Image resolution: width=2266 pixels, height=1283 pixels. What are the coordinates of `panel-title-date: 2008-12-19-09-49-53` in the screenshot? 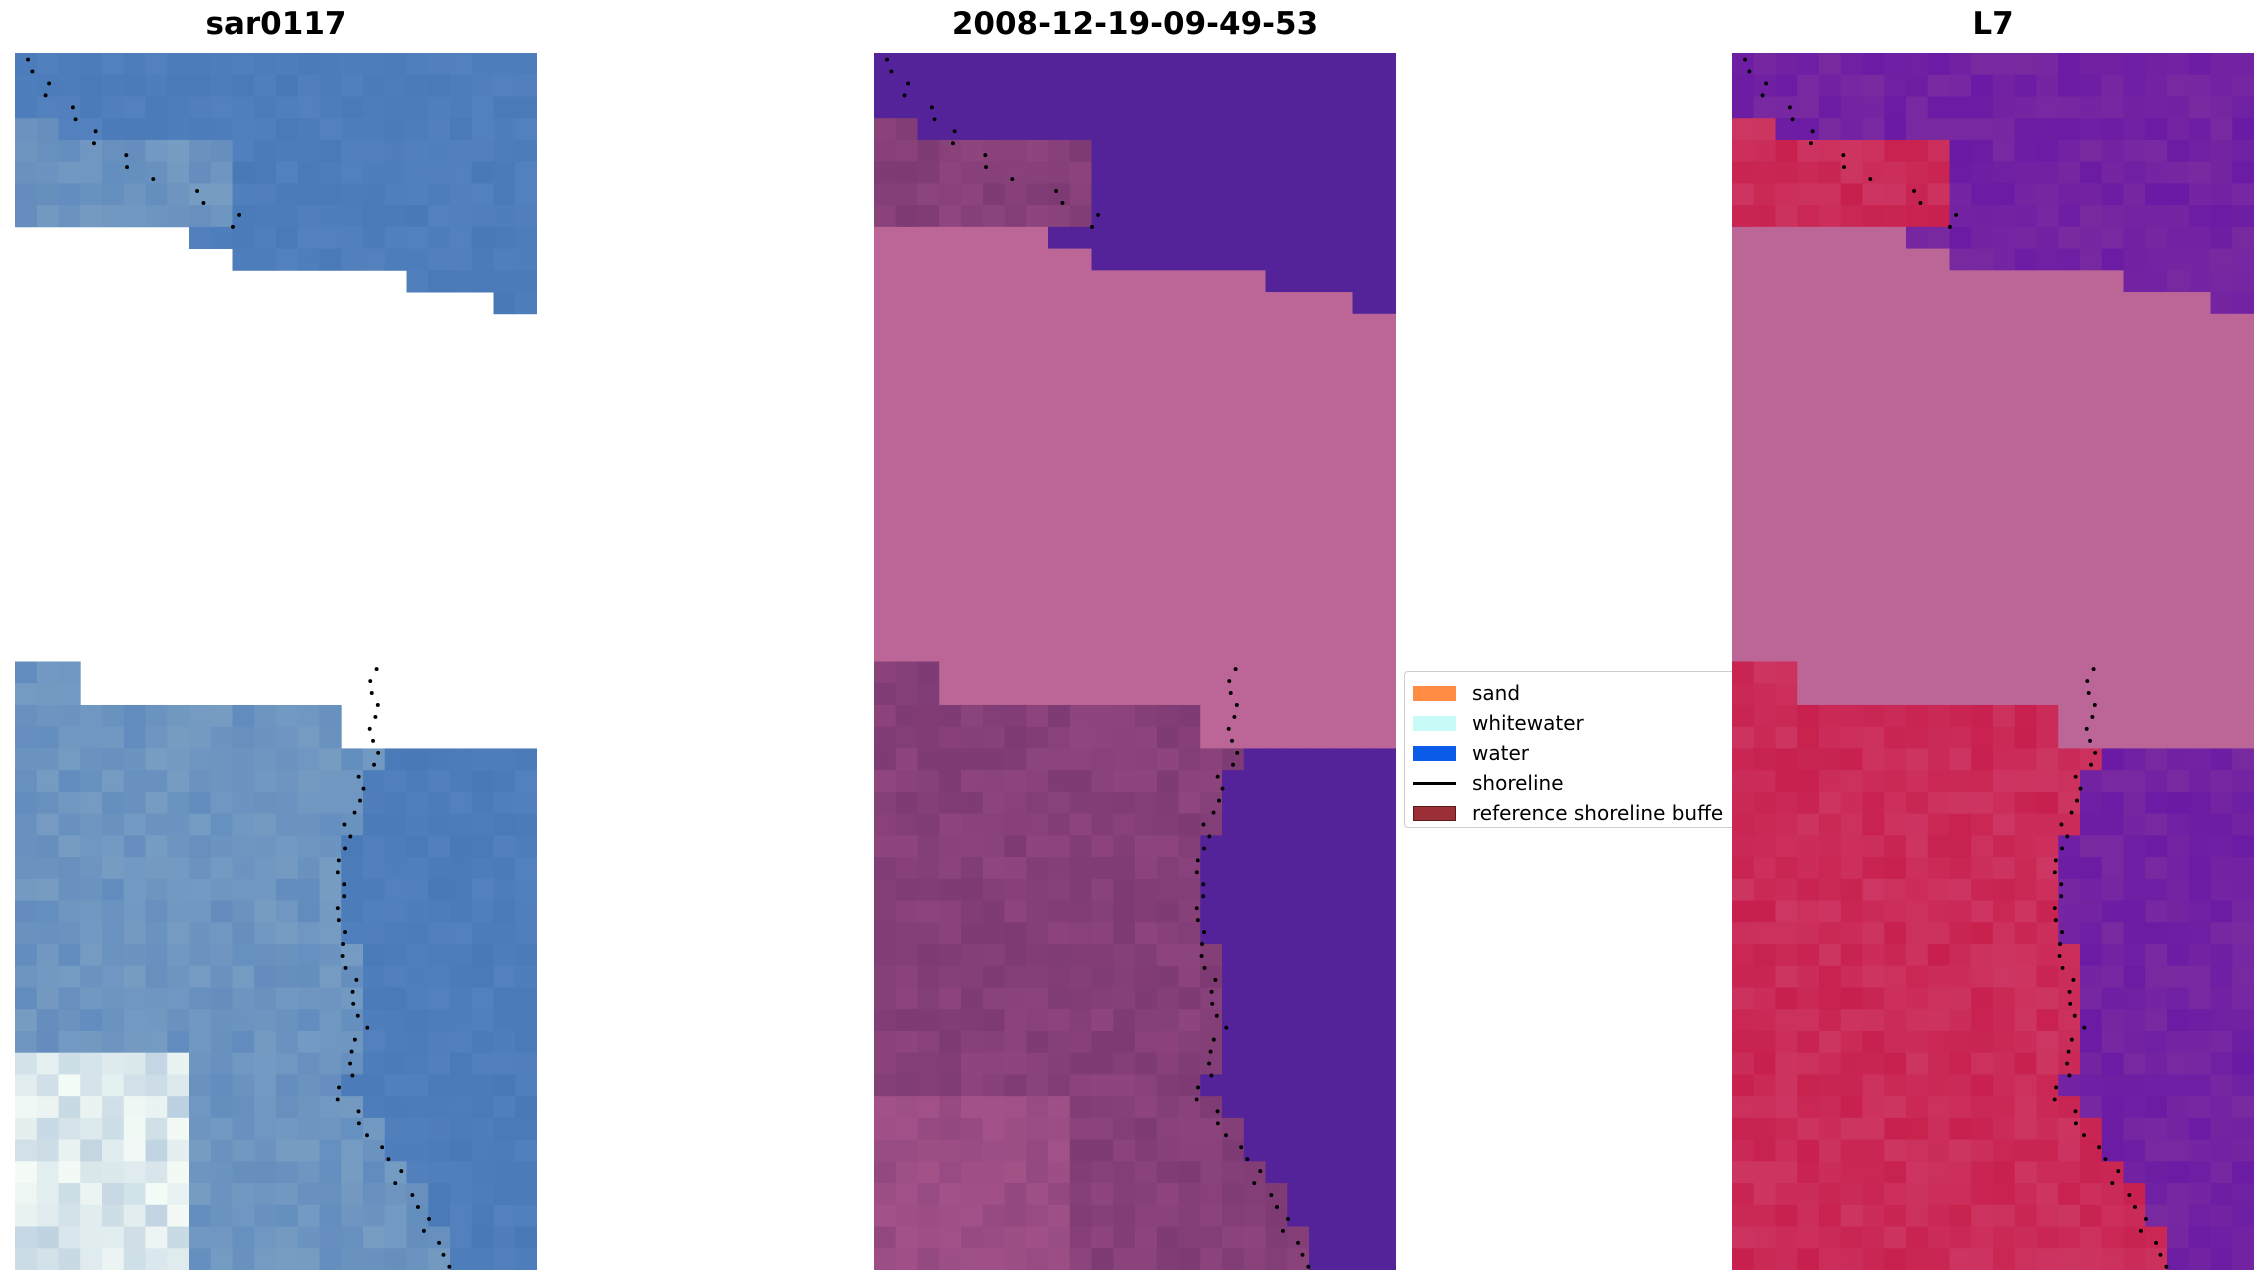 It's located at (1135, 24).